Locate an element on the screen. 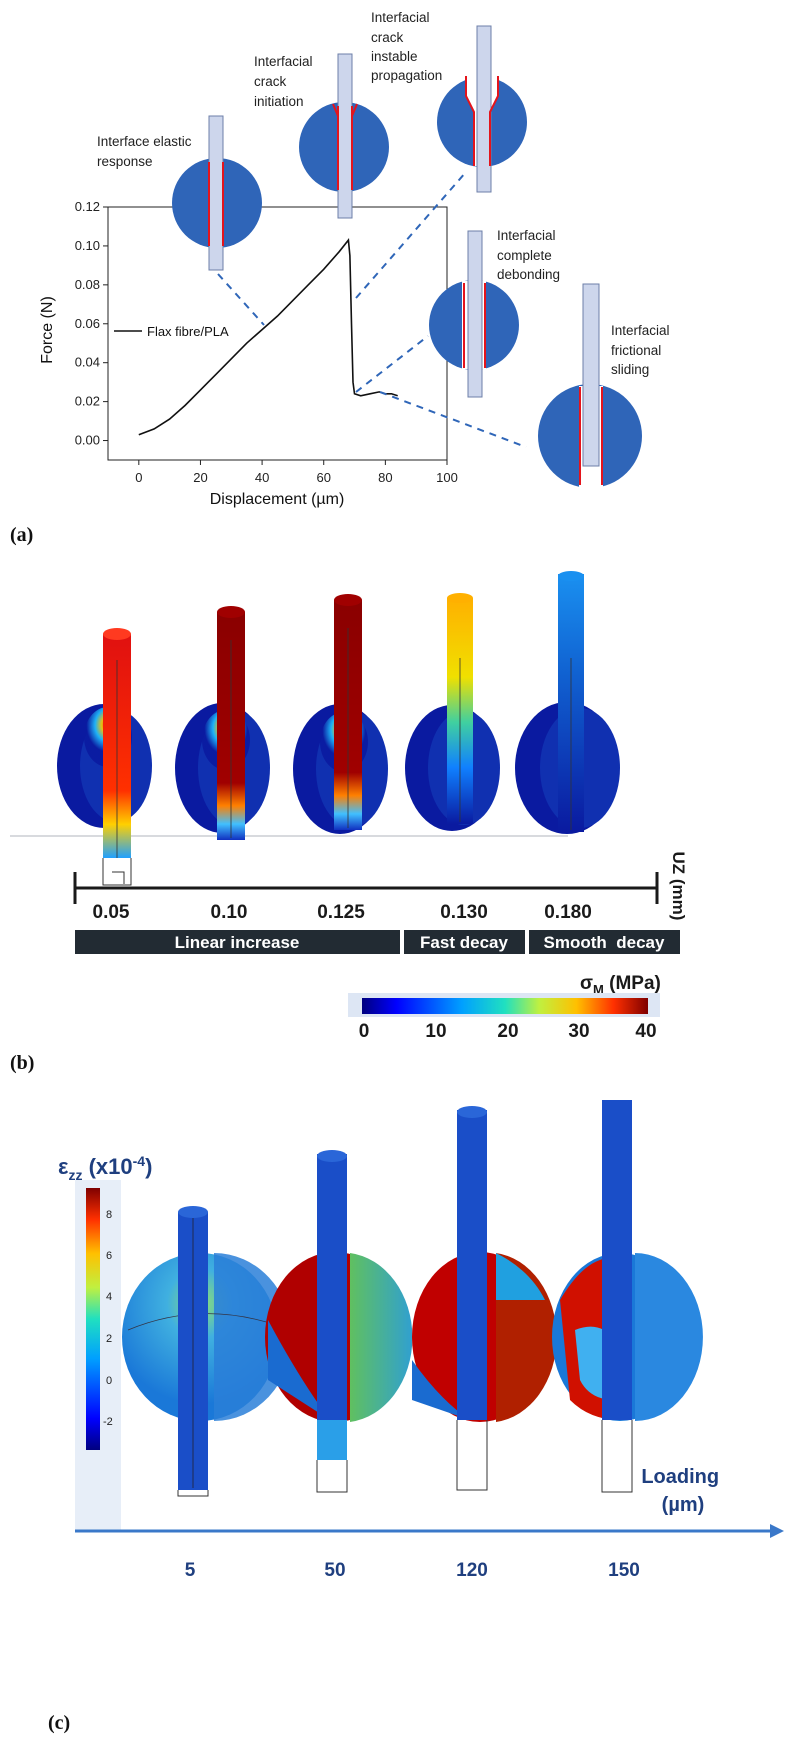 The width and height of the screenshot is (807, 1743). phase-label: Linear increase is located at coordinates (237, 942).